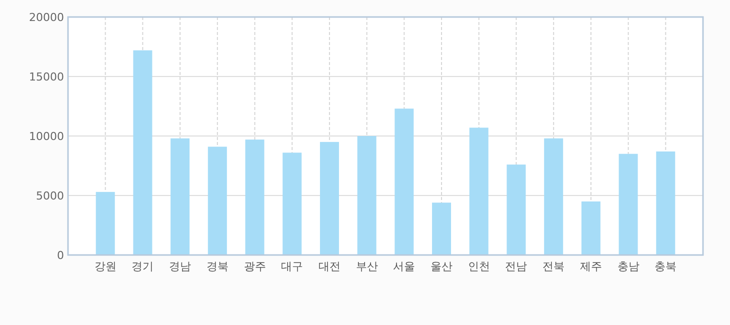  I want to click on x-tick-label: 인천, so click(479, 266).